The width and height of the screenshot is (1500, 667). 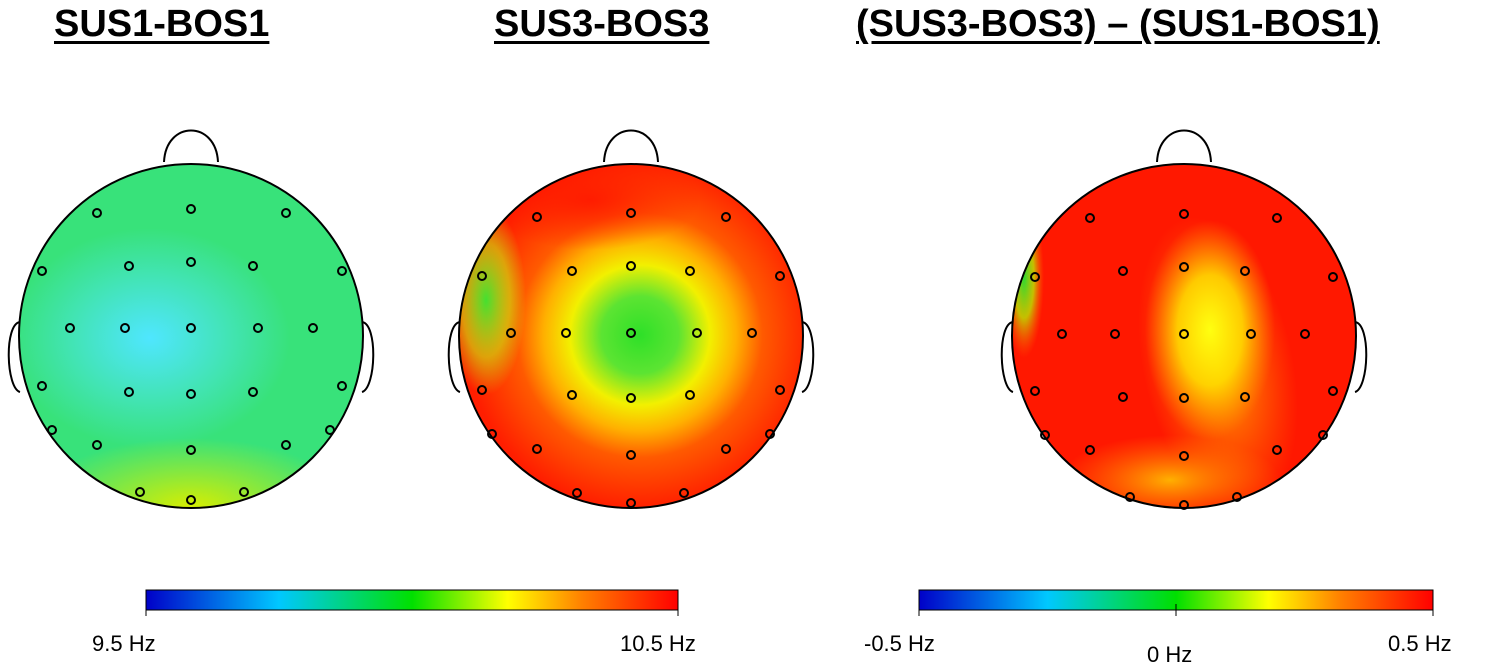 I want to click on colorbar-absolute-max-label: 10.5 Hz, so click(x=658, y=643).